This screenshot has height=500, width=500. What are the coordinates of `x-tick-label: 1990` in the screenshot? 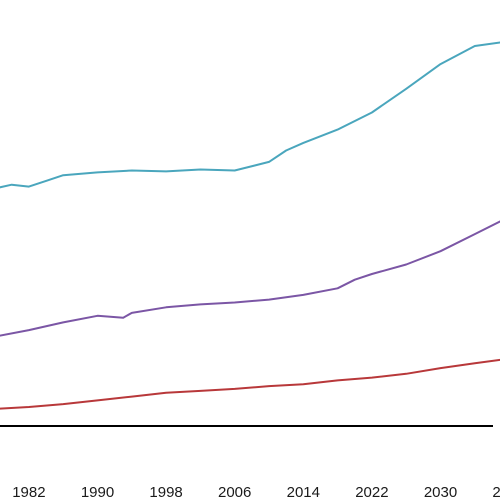 It's located at (97, 492).